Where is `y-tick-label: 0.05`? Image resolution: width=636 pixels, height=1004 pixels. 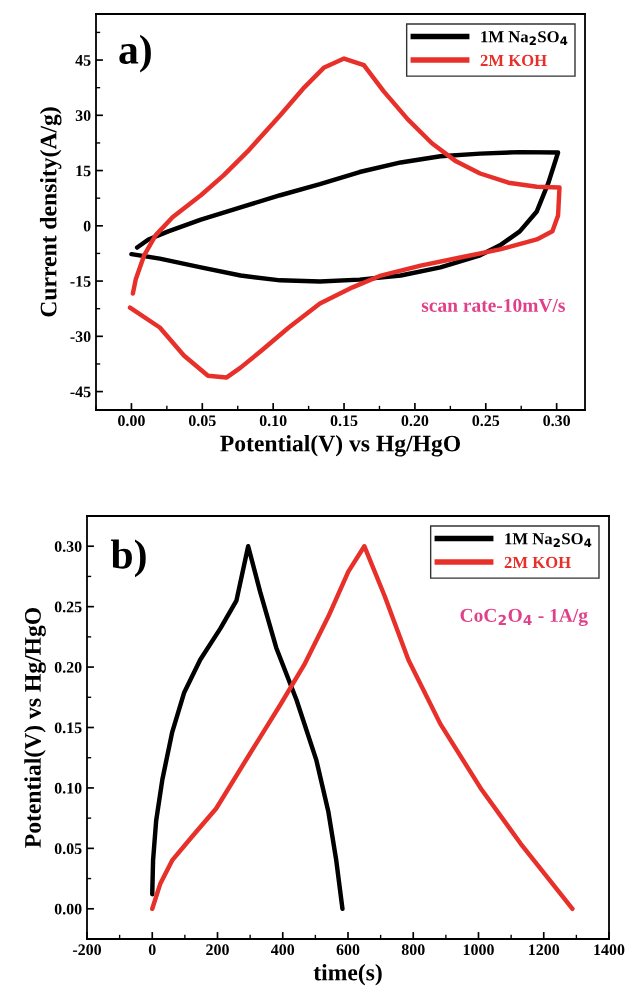
y-tick-label: 0.05 is located at coordinates (68, 849).